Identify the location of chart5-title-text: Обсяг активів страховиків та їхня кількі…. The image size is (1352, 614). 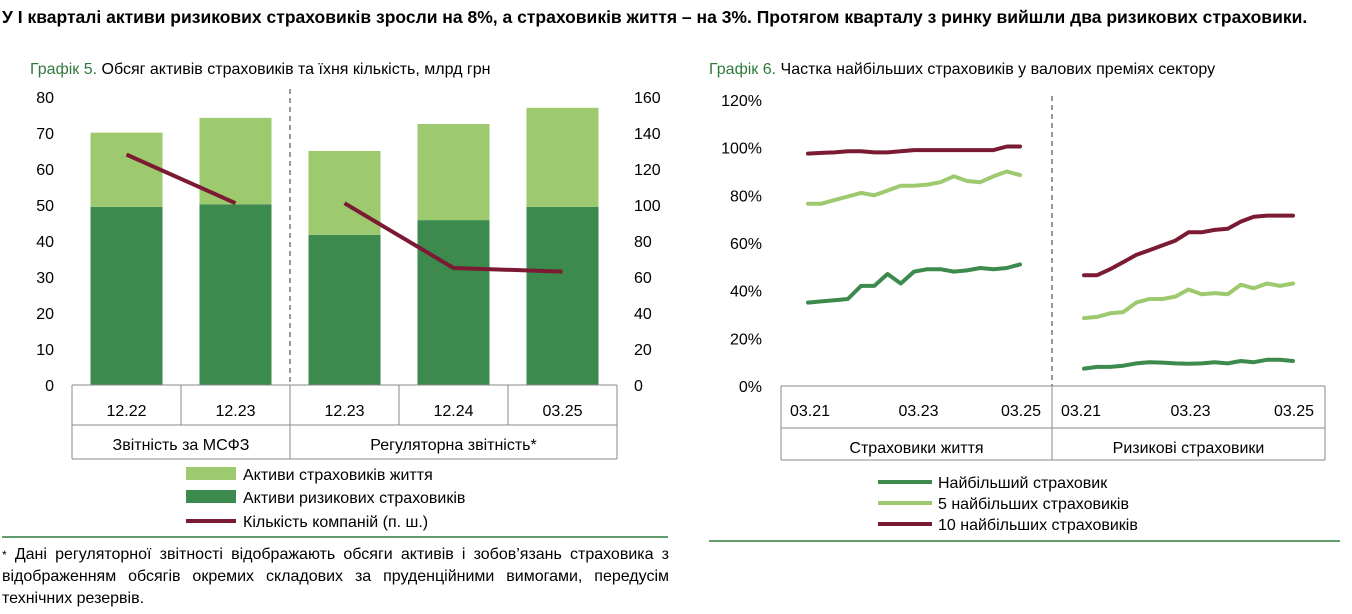
(294, 69).